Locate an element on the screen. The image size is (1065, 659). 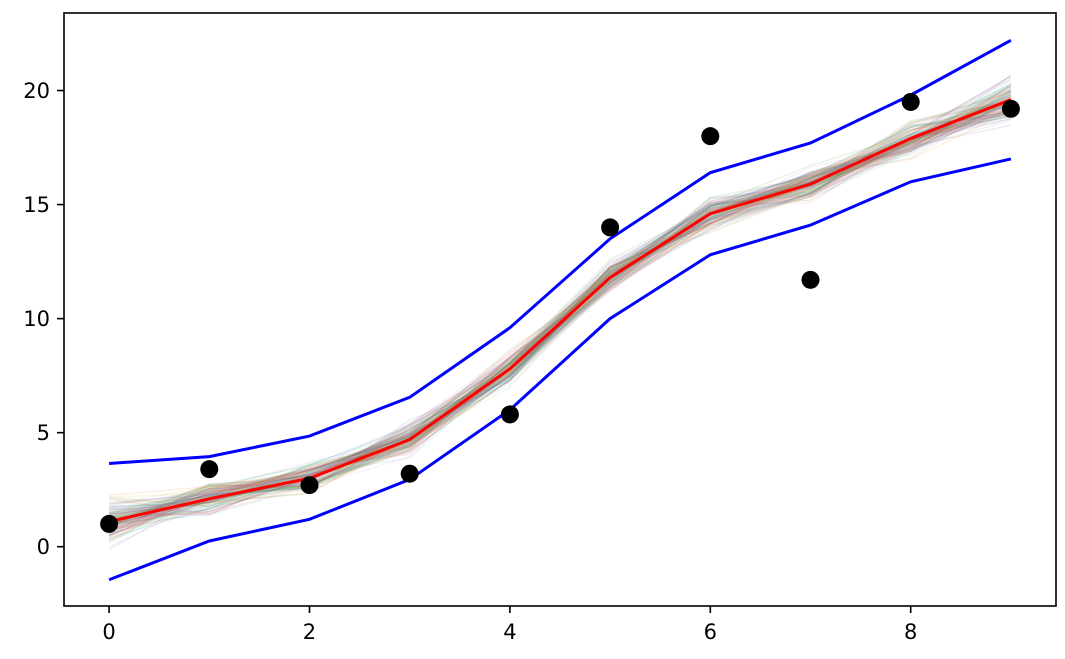
x-axis: 0 2 4 6 8 is located at coordinates (509, 625).